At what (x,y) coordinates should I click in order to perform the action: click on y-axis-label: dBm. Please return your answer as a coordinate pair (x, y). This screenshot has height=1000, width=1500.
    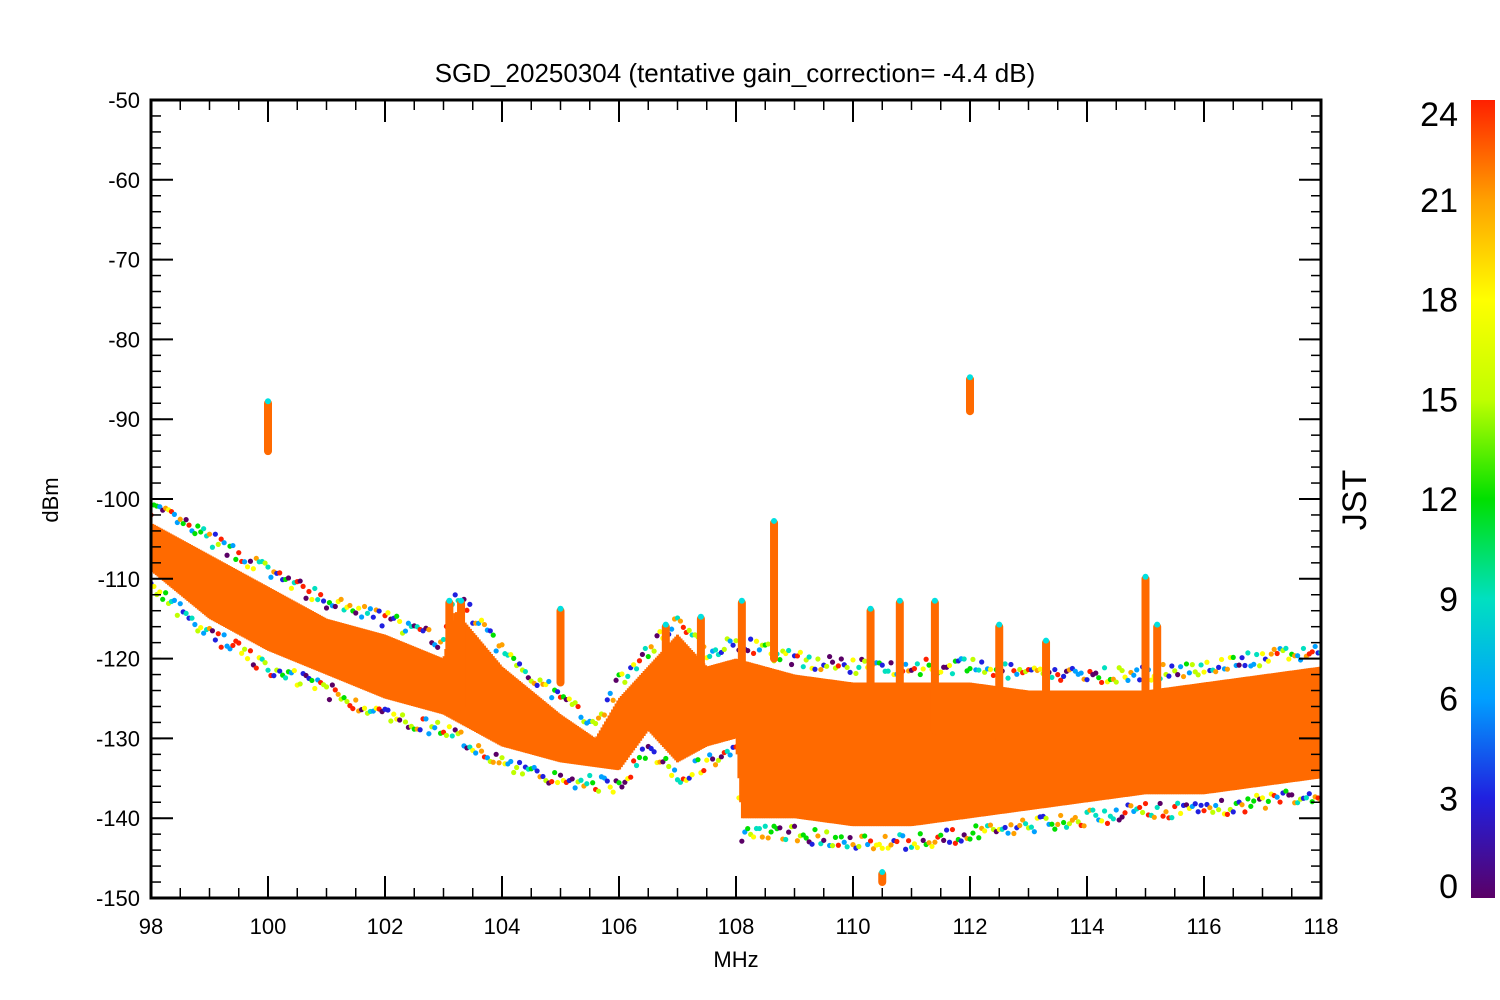
    Looking at the image, I should click on (50, 499).